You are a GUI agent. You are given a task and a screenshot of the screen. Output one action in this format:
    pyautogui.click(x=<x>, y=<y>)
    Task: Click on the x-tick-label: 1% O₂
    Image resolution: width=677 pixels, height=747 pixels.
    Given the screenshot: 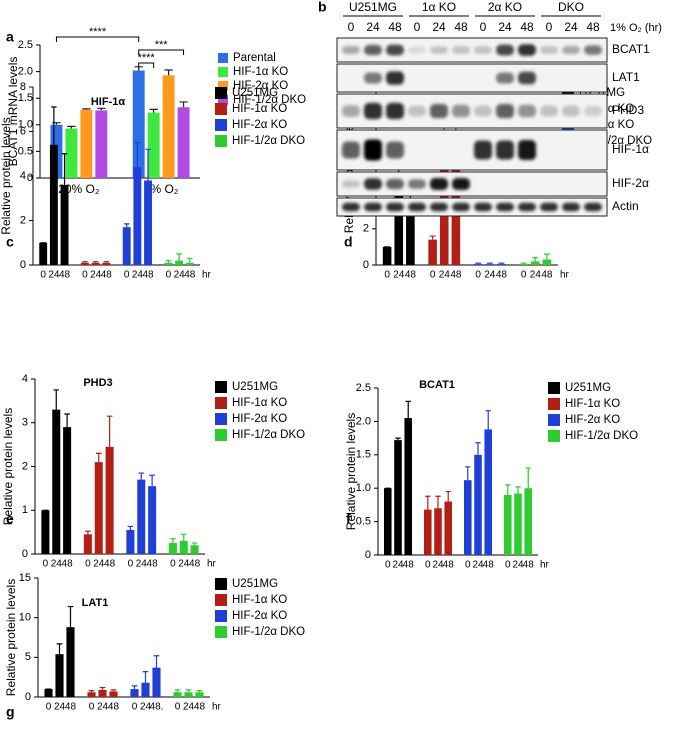 What is the action you would take?
    pyautogui.click(x=161, y=189)
    